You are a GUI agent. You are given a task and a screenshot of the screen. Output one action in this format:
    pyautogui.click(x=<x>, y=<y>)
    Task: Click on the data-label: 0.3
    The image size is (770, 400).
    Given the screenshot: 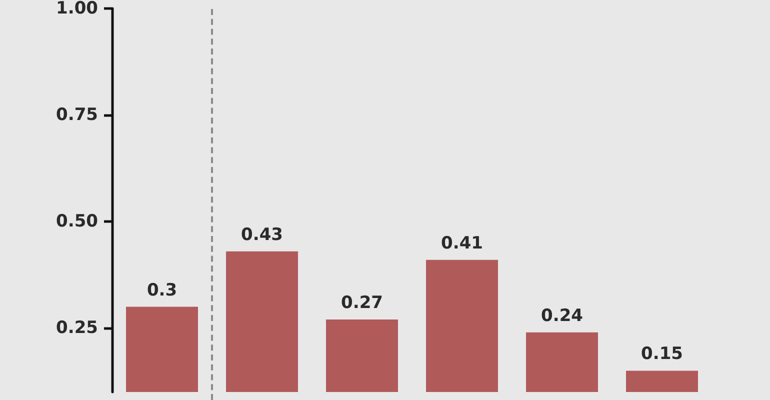 What is the action you would take?
    pyautogui.click(x=162, y=290)
    